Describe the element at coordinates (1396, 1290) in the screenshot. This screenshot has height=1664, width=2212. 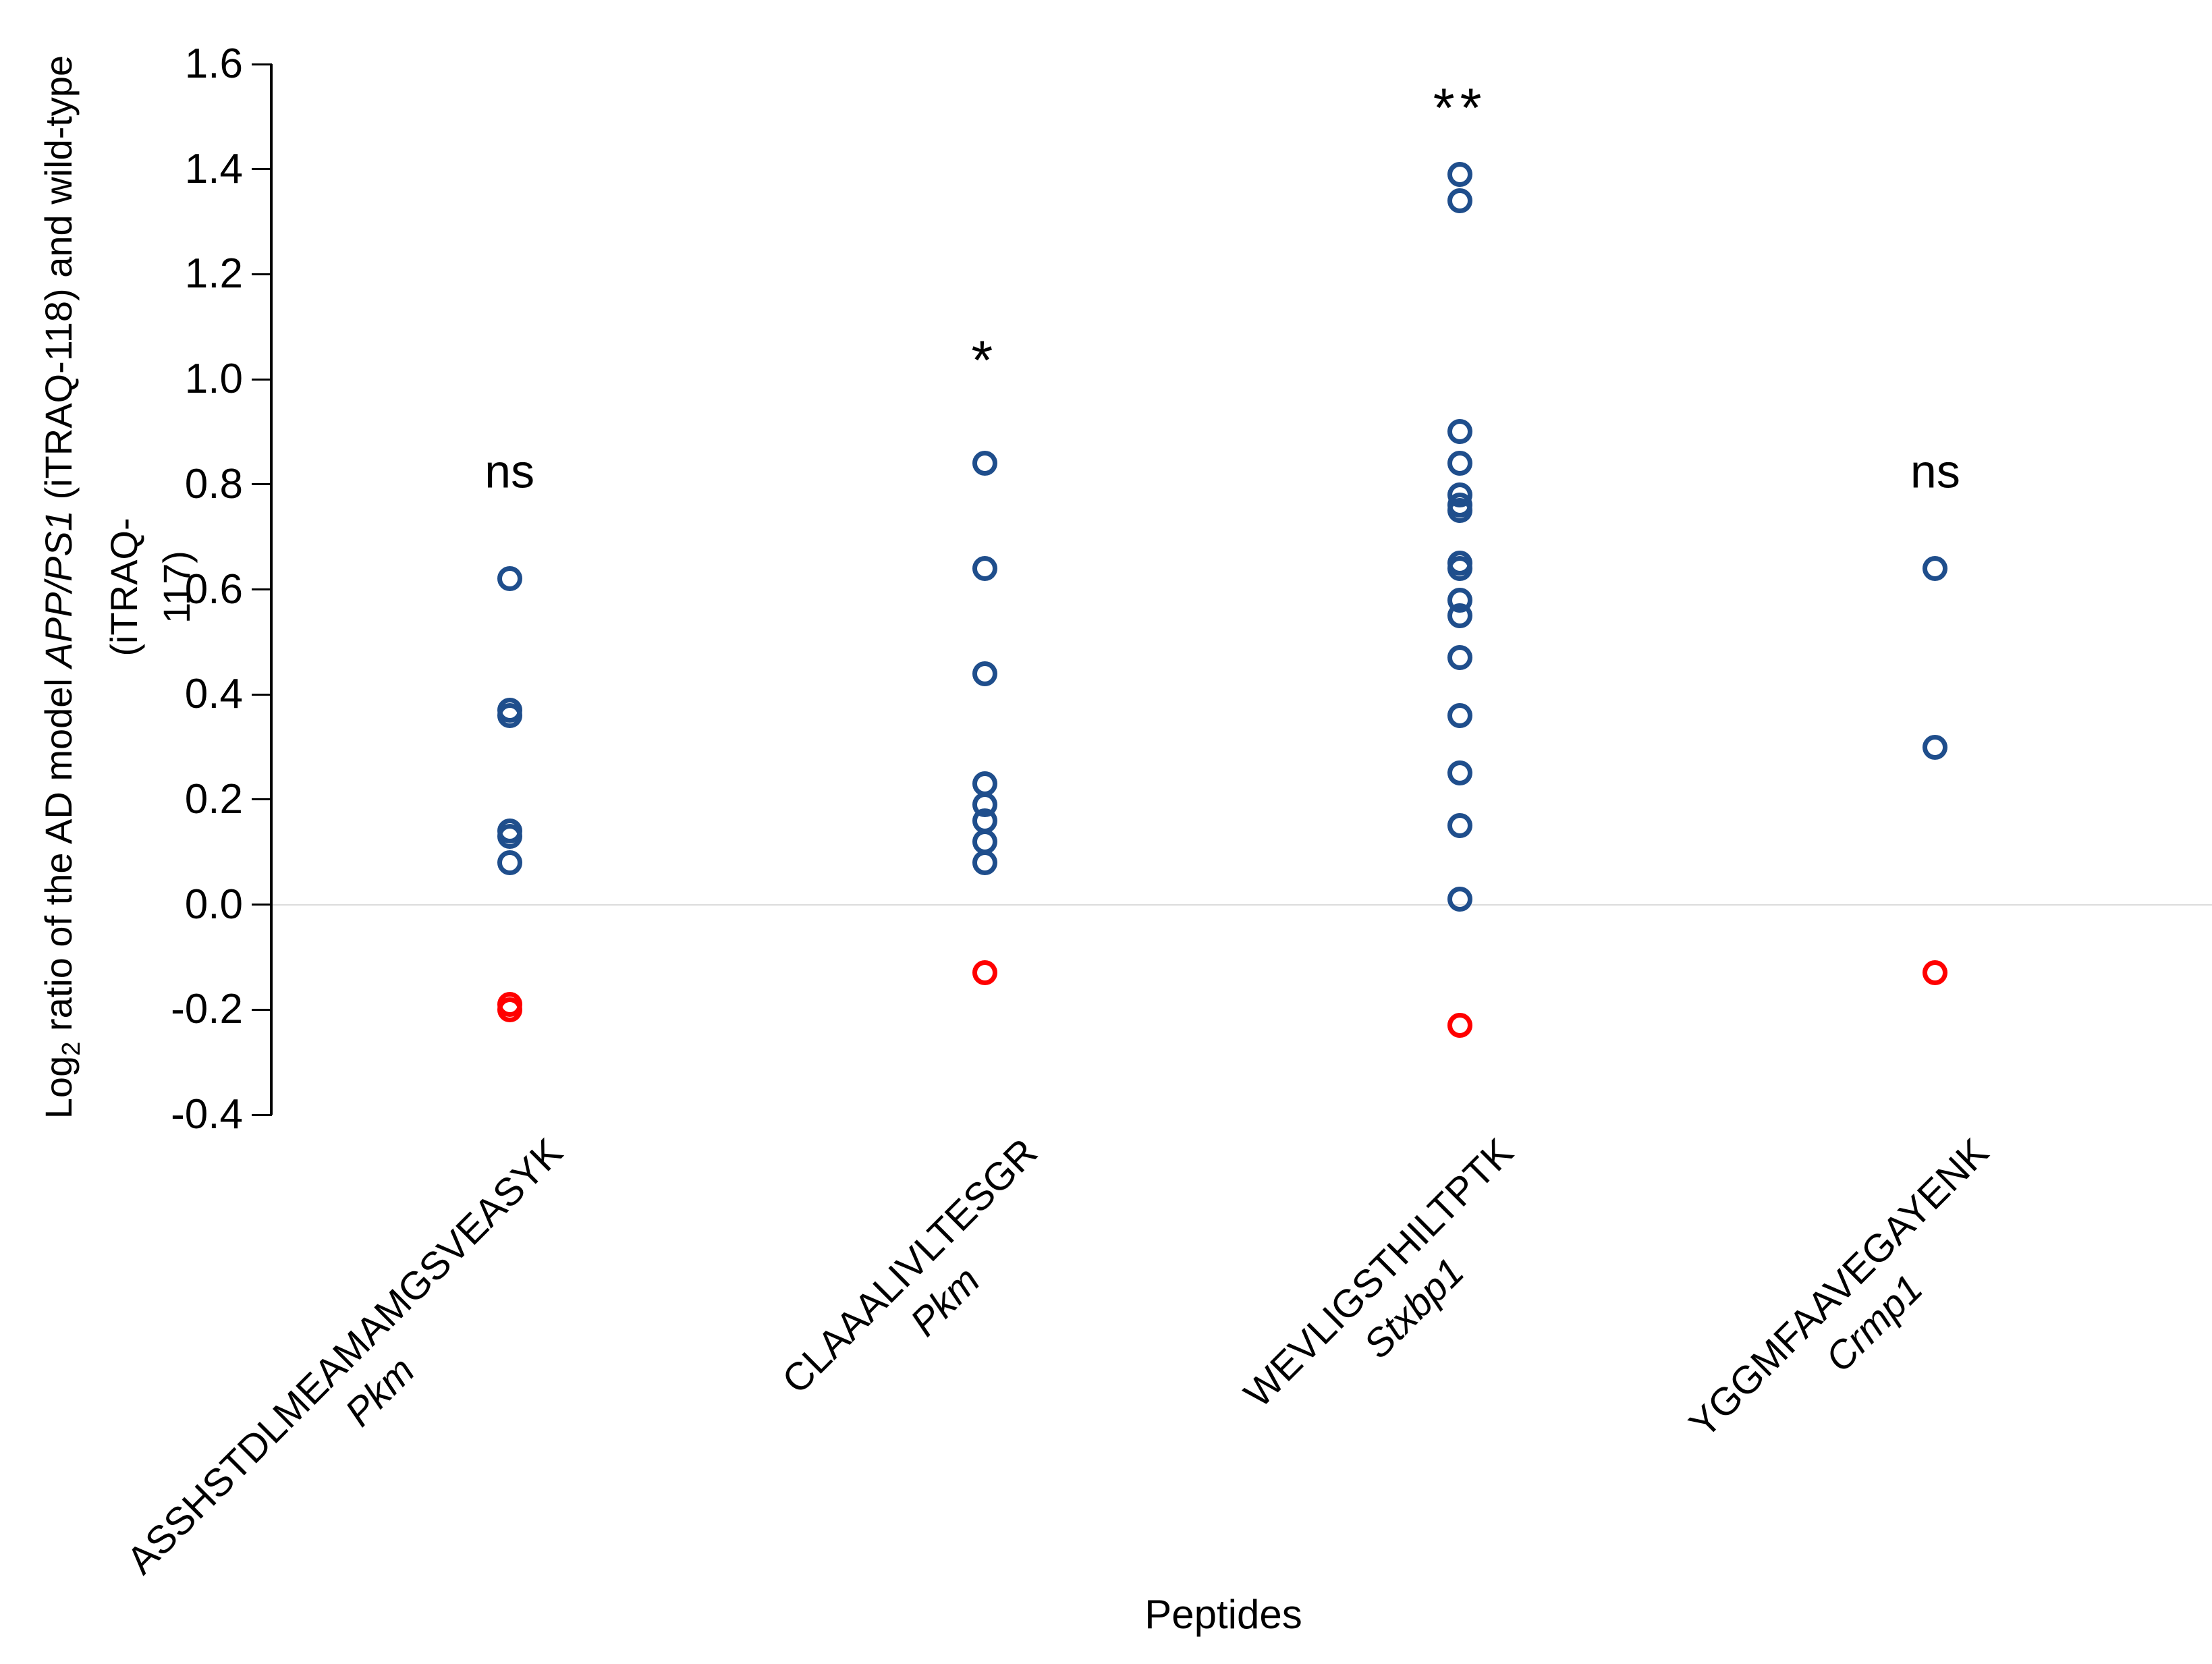
I see `x-category-label: WEVLIGSTHILTPTK Stxbp1` at that location.